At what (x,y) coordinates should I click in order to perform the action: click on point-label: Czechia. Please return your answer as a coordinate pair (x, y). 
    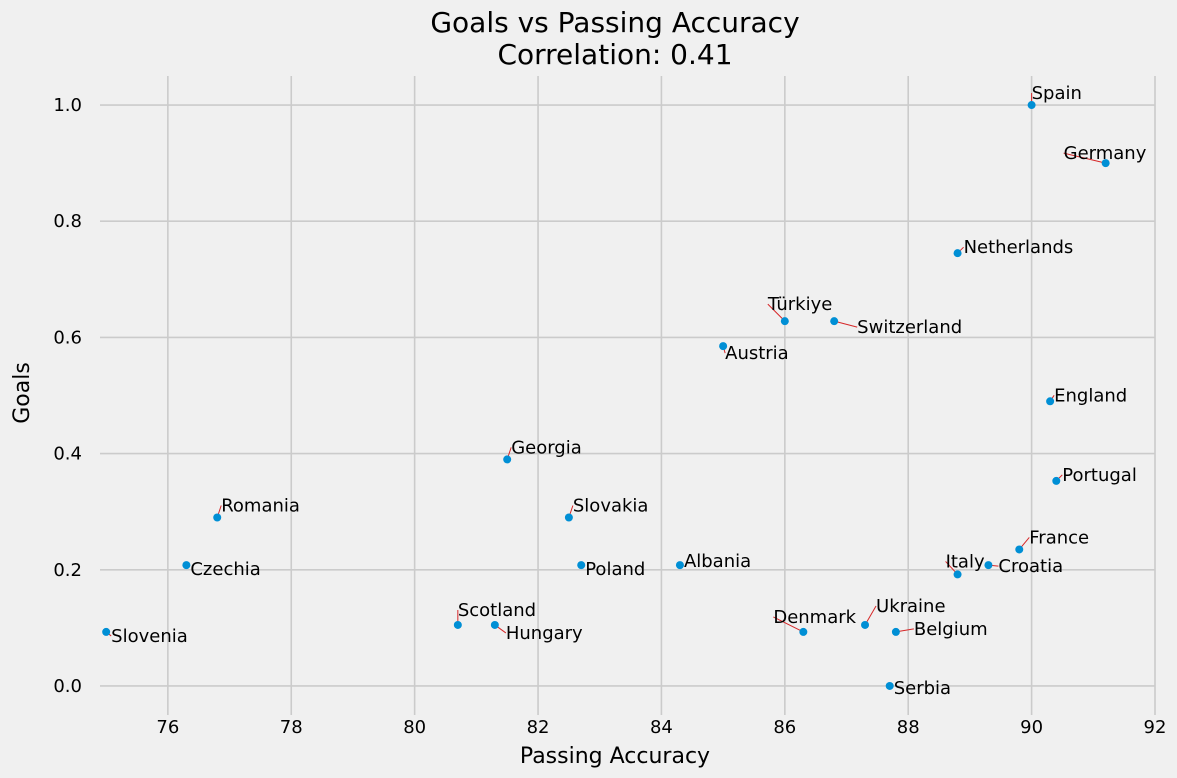
    Looking at the image, I should click on (225, 569).